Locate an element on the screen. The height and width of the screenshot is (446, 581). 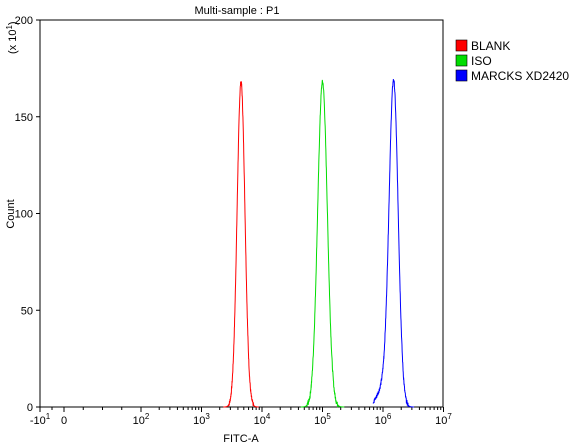
series-line-blank is located at coordinates (241, 244).